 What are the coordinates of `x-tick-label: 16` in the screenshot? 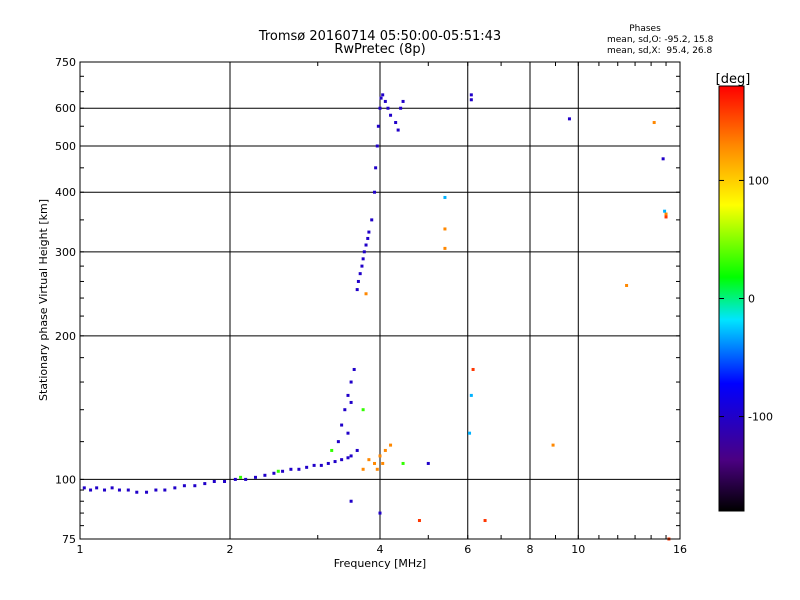 It's located at (680, 549).